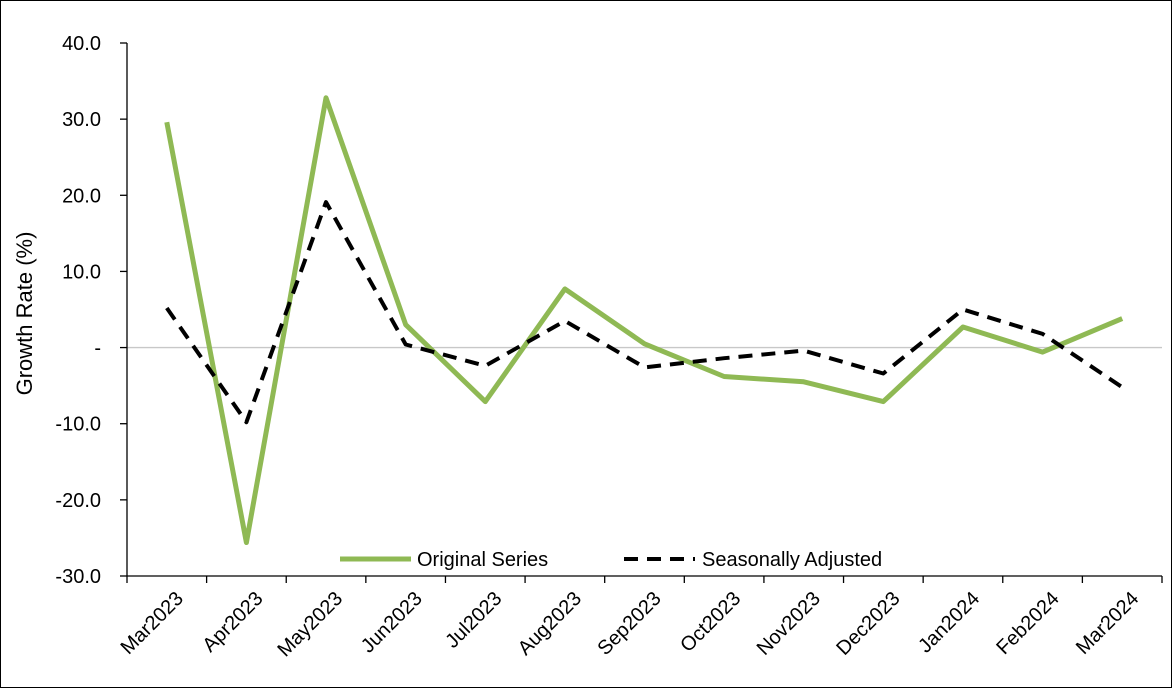  I want to click on legend-label: Seasonally Adjusted, so click(792, 560).